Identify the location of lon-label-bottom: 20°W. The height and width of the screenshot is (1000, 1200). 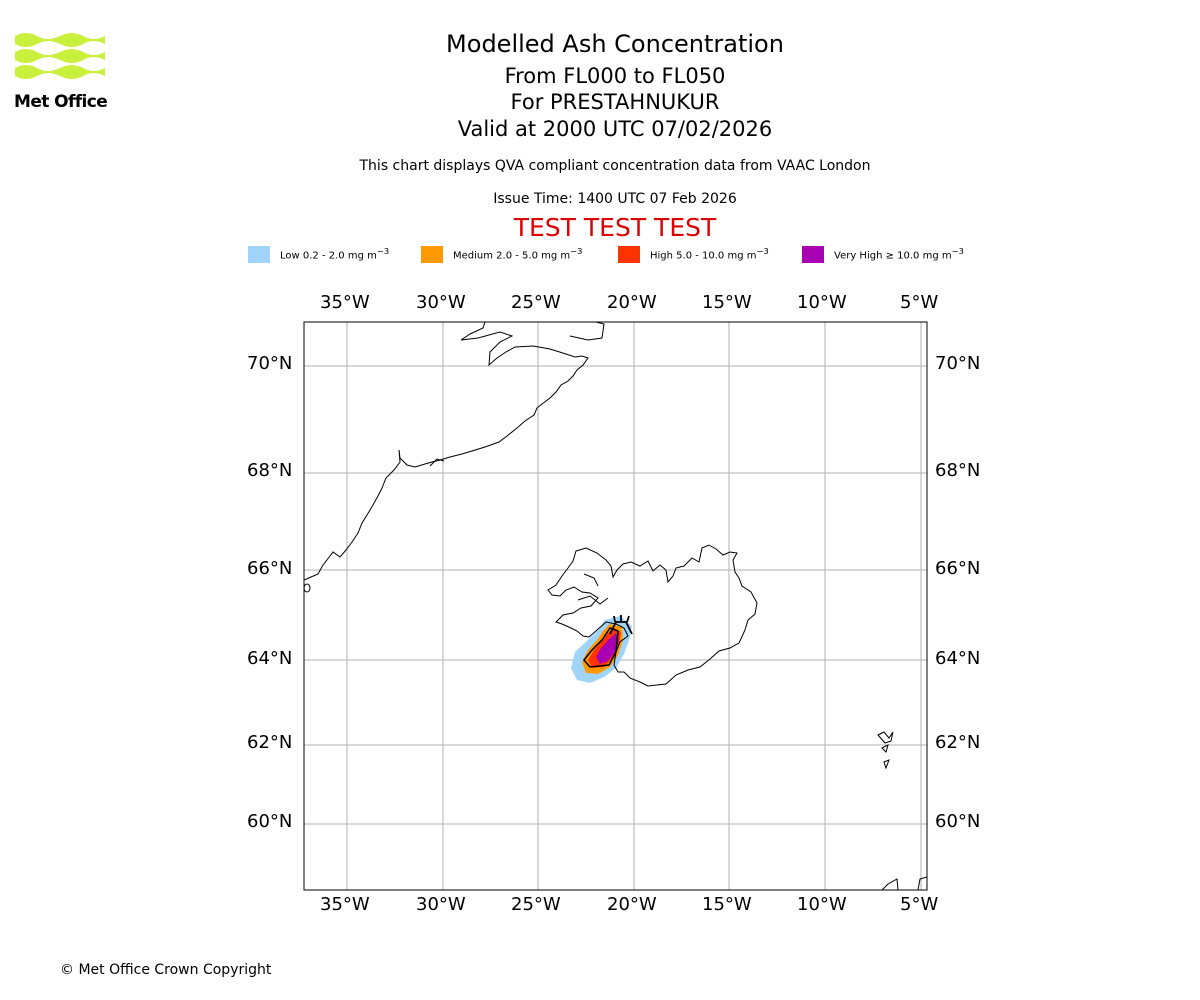
(632, 904).